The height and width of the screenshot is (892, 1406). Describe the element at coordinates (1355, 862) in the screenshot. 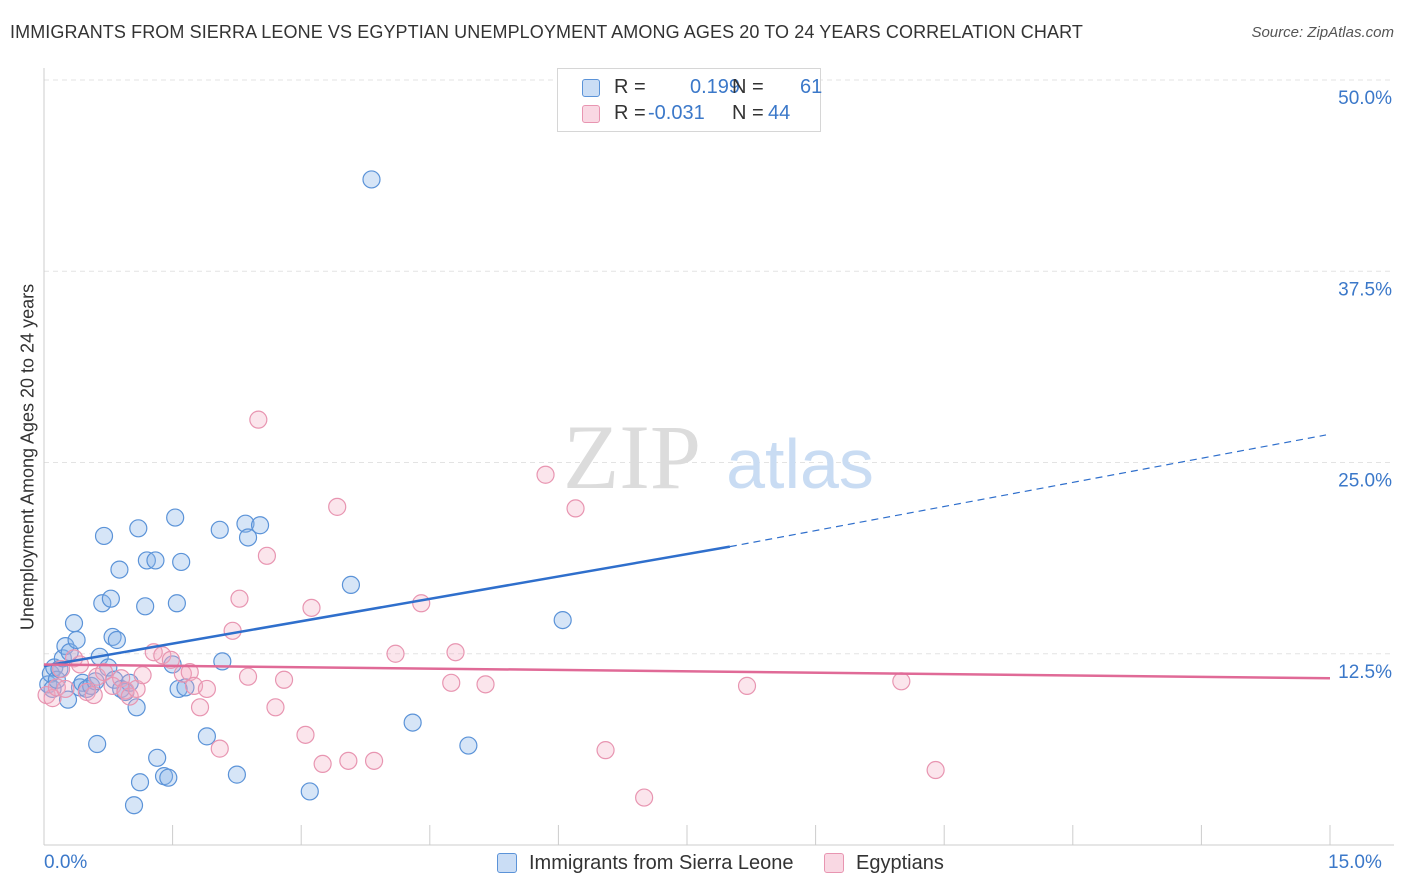

I see `x-tick-label-max: 15.0%` at that location.